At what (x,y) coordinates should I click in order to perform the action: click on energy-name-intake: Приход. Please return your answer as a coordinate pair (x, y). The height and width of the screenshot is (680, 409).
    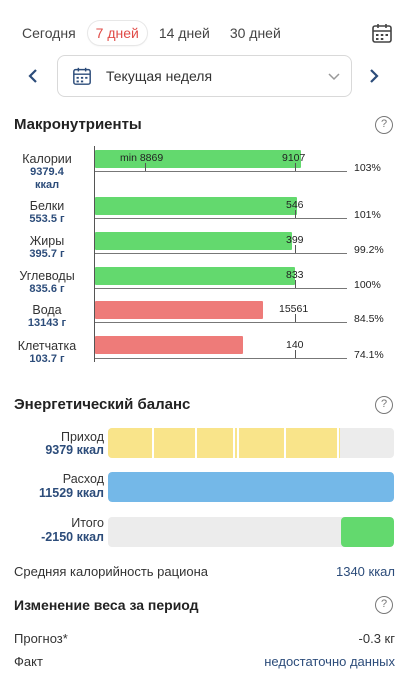
    Looking at the image, I should click on (82, 437).